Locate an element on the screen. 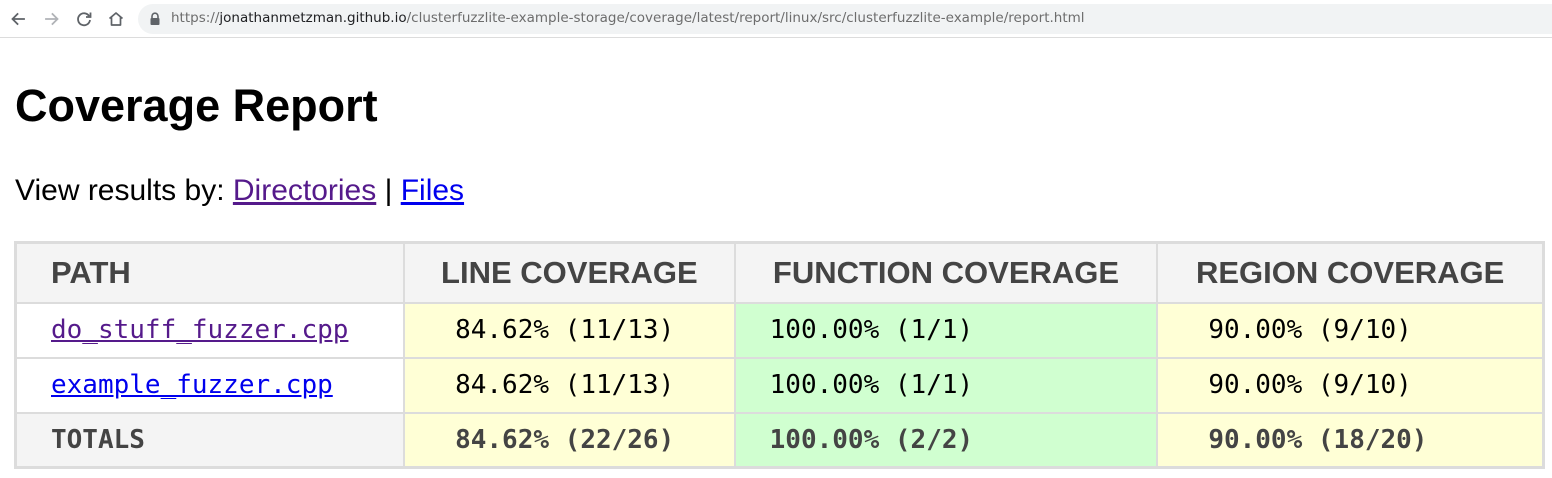 The width and height of the screenshot is (1552, 478). lock-icon is located at coordinates (155, 18).